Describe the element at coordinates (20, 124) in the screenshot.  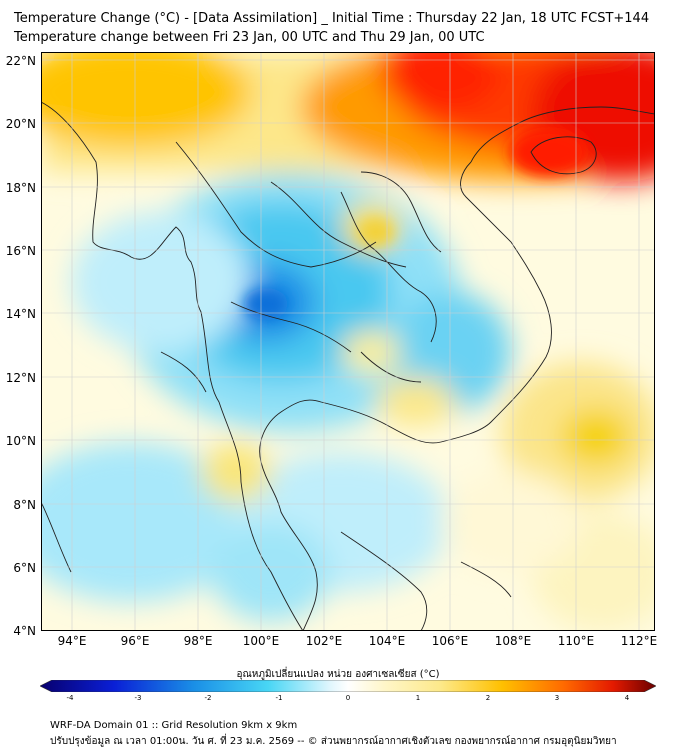
I see `lat-label: 20°N` at that location.